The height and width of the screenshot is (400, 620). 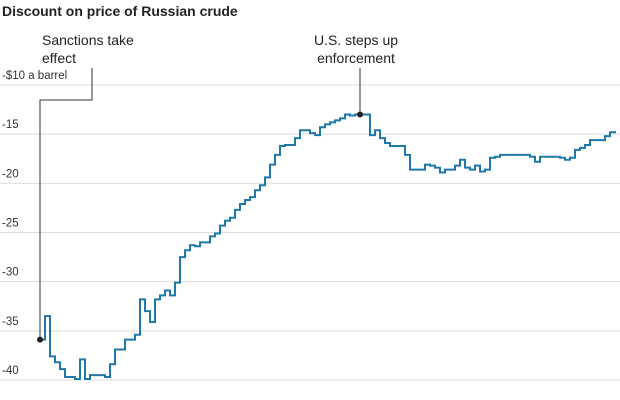 What do you see at coordinates (356, 58) in the screenshot?
I see `annotation-text: enforcement` at bounding box center [356, 58].